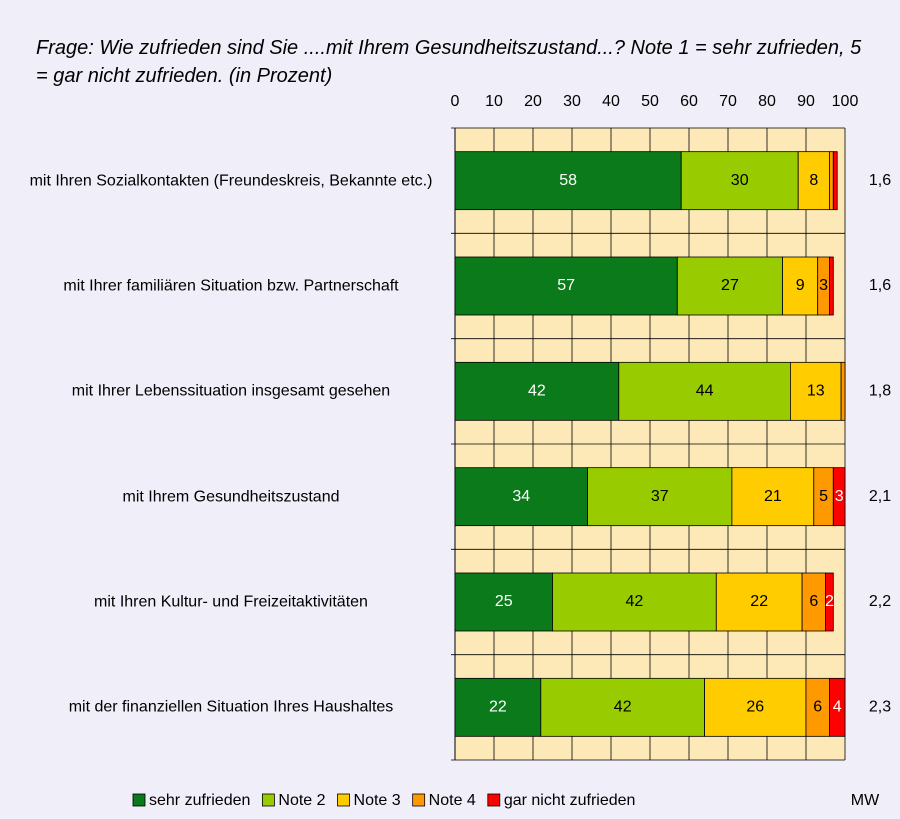 This screenshot has height=819, width=900. I want to click on legend-label: Note 4, so click(452, 800).